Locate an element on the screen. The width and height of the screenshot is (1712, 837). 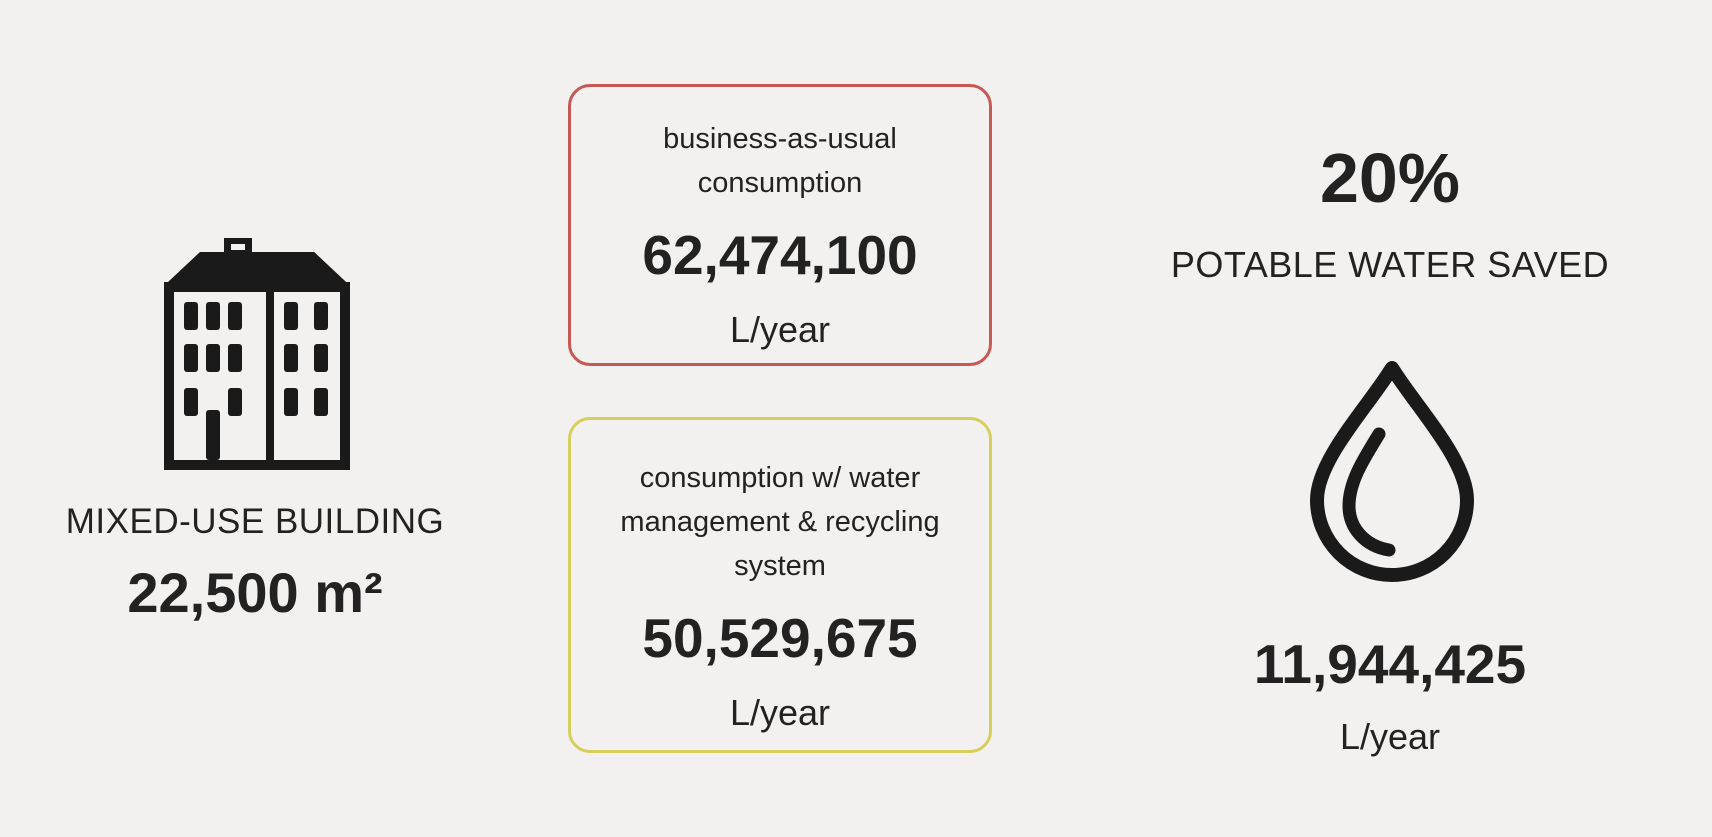
business-as-usual-caption: business-as-usual consumption is located at coordinates (780, 161).